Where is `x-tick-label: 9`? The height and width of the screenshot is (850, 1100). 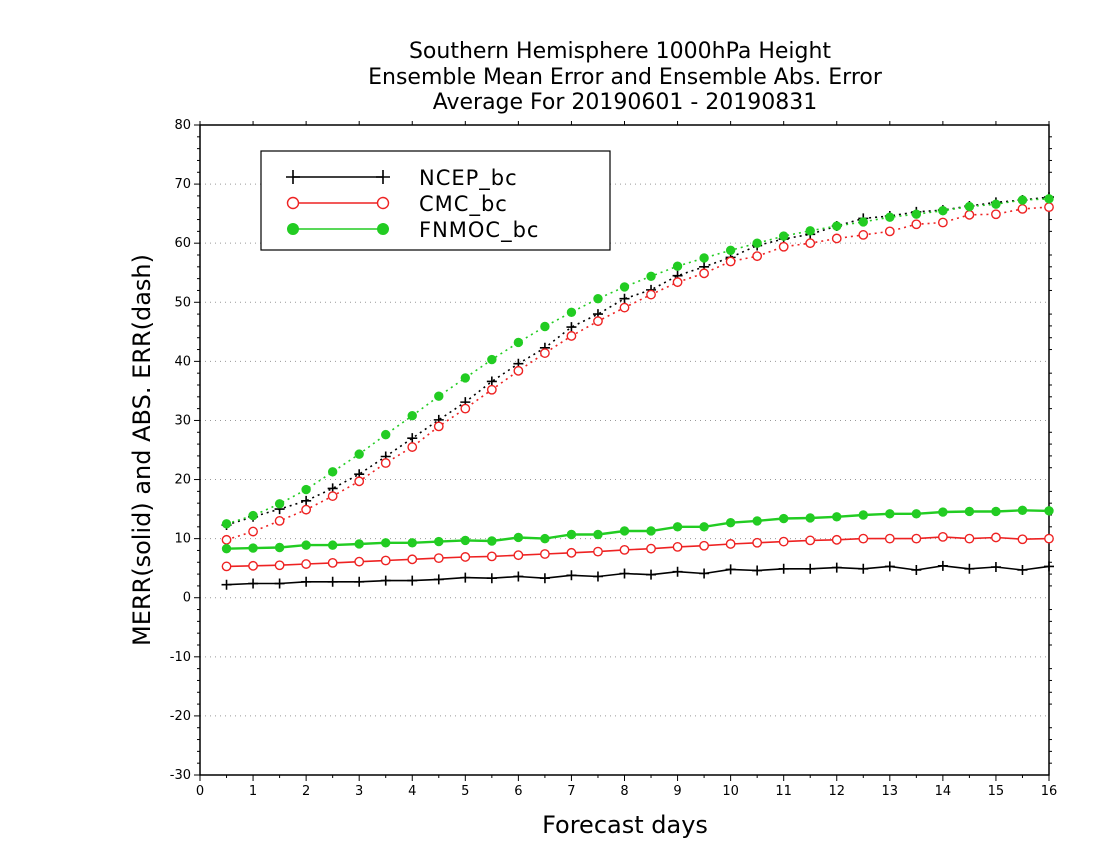 x-tick-label: 9 is located at coordinates (677, 791).